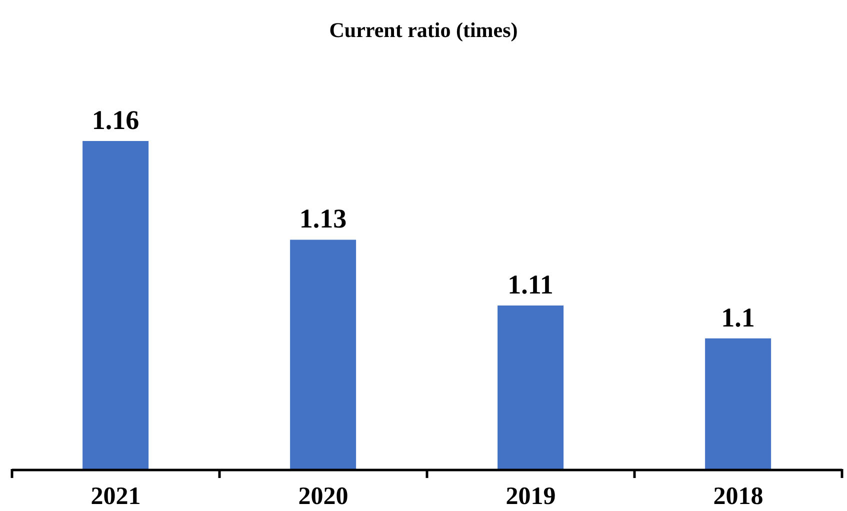  I want to click on x-tick-label: 2019, so click(531, 496).